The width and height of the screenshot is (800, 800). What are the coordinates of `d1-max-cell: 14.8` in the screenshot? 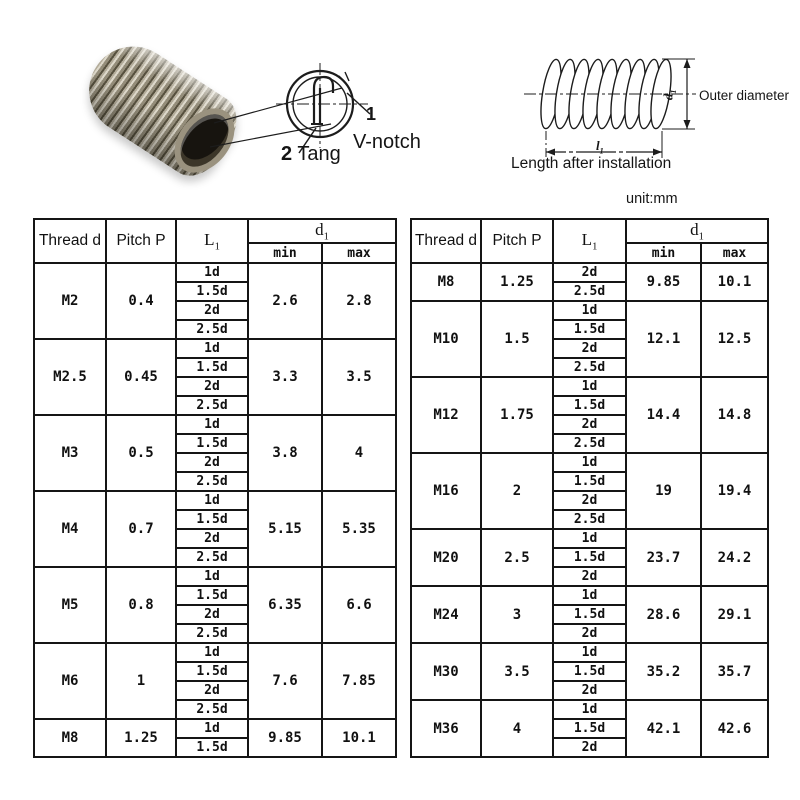 It's located at (734, 415).